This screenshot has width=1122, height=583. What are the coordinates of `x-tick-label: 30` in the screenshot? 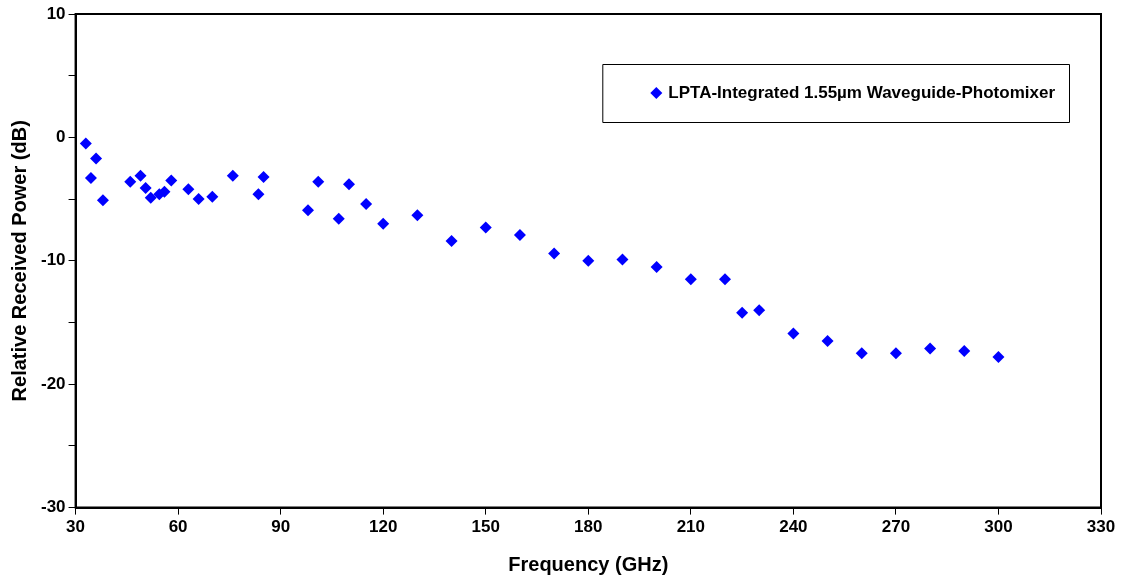 It's located at (76, 527).